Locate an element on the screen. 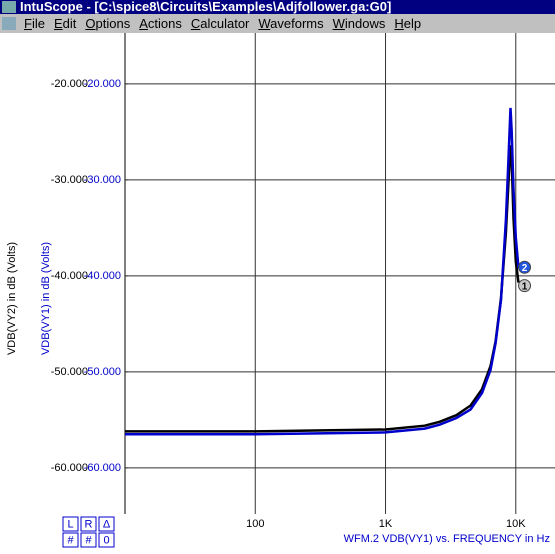 The image size is (555, 554). cursor-button-label: R is located at coordinates (89, 524).